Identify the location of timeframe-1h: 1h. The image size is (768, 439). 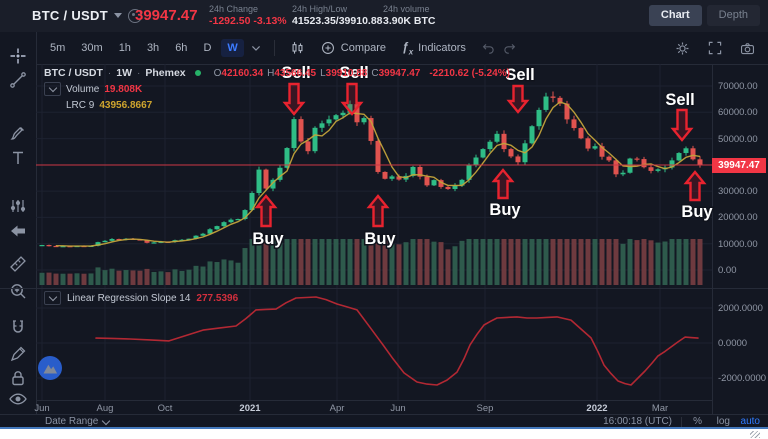
(124, 48).